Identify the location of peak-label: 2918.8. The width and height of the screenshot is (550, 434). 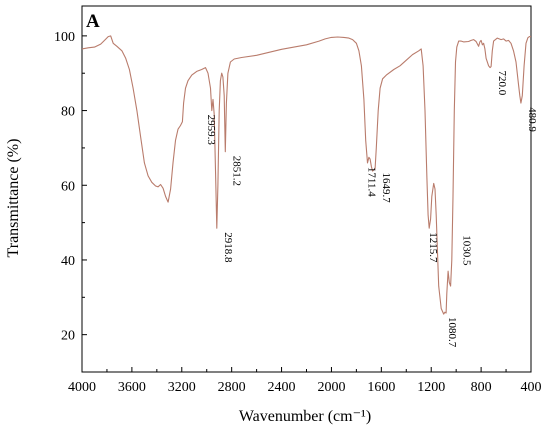
(228, 247).